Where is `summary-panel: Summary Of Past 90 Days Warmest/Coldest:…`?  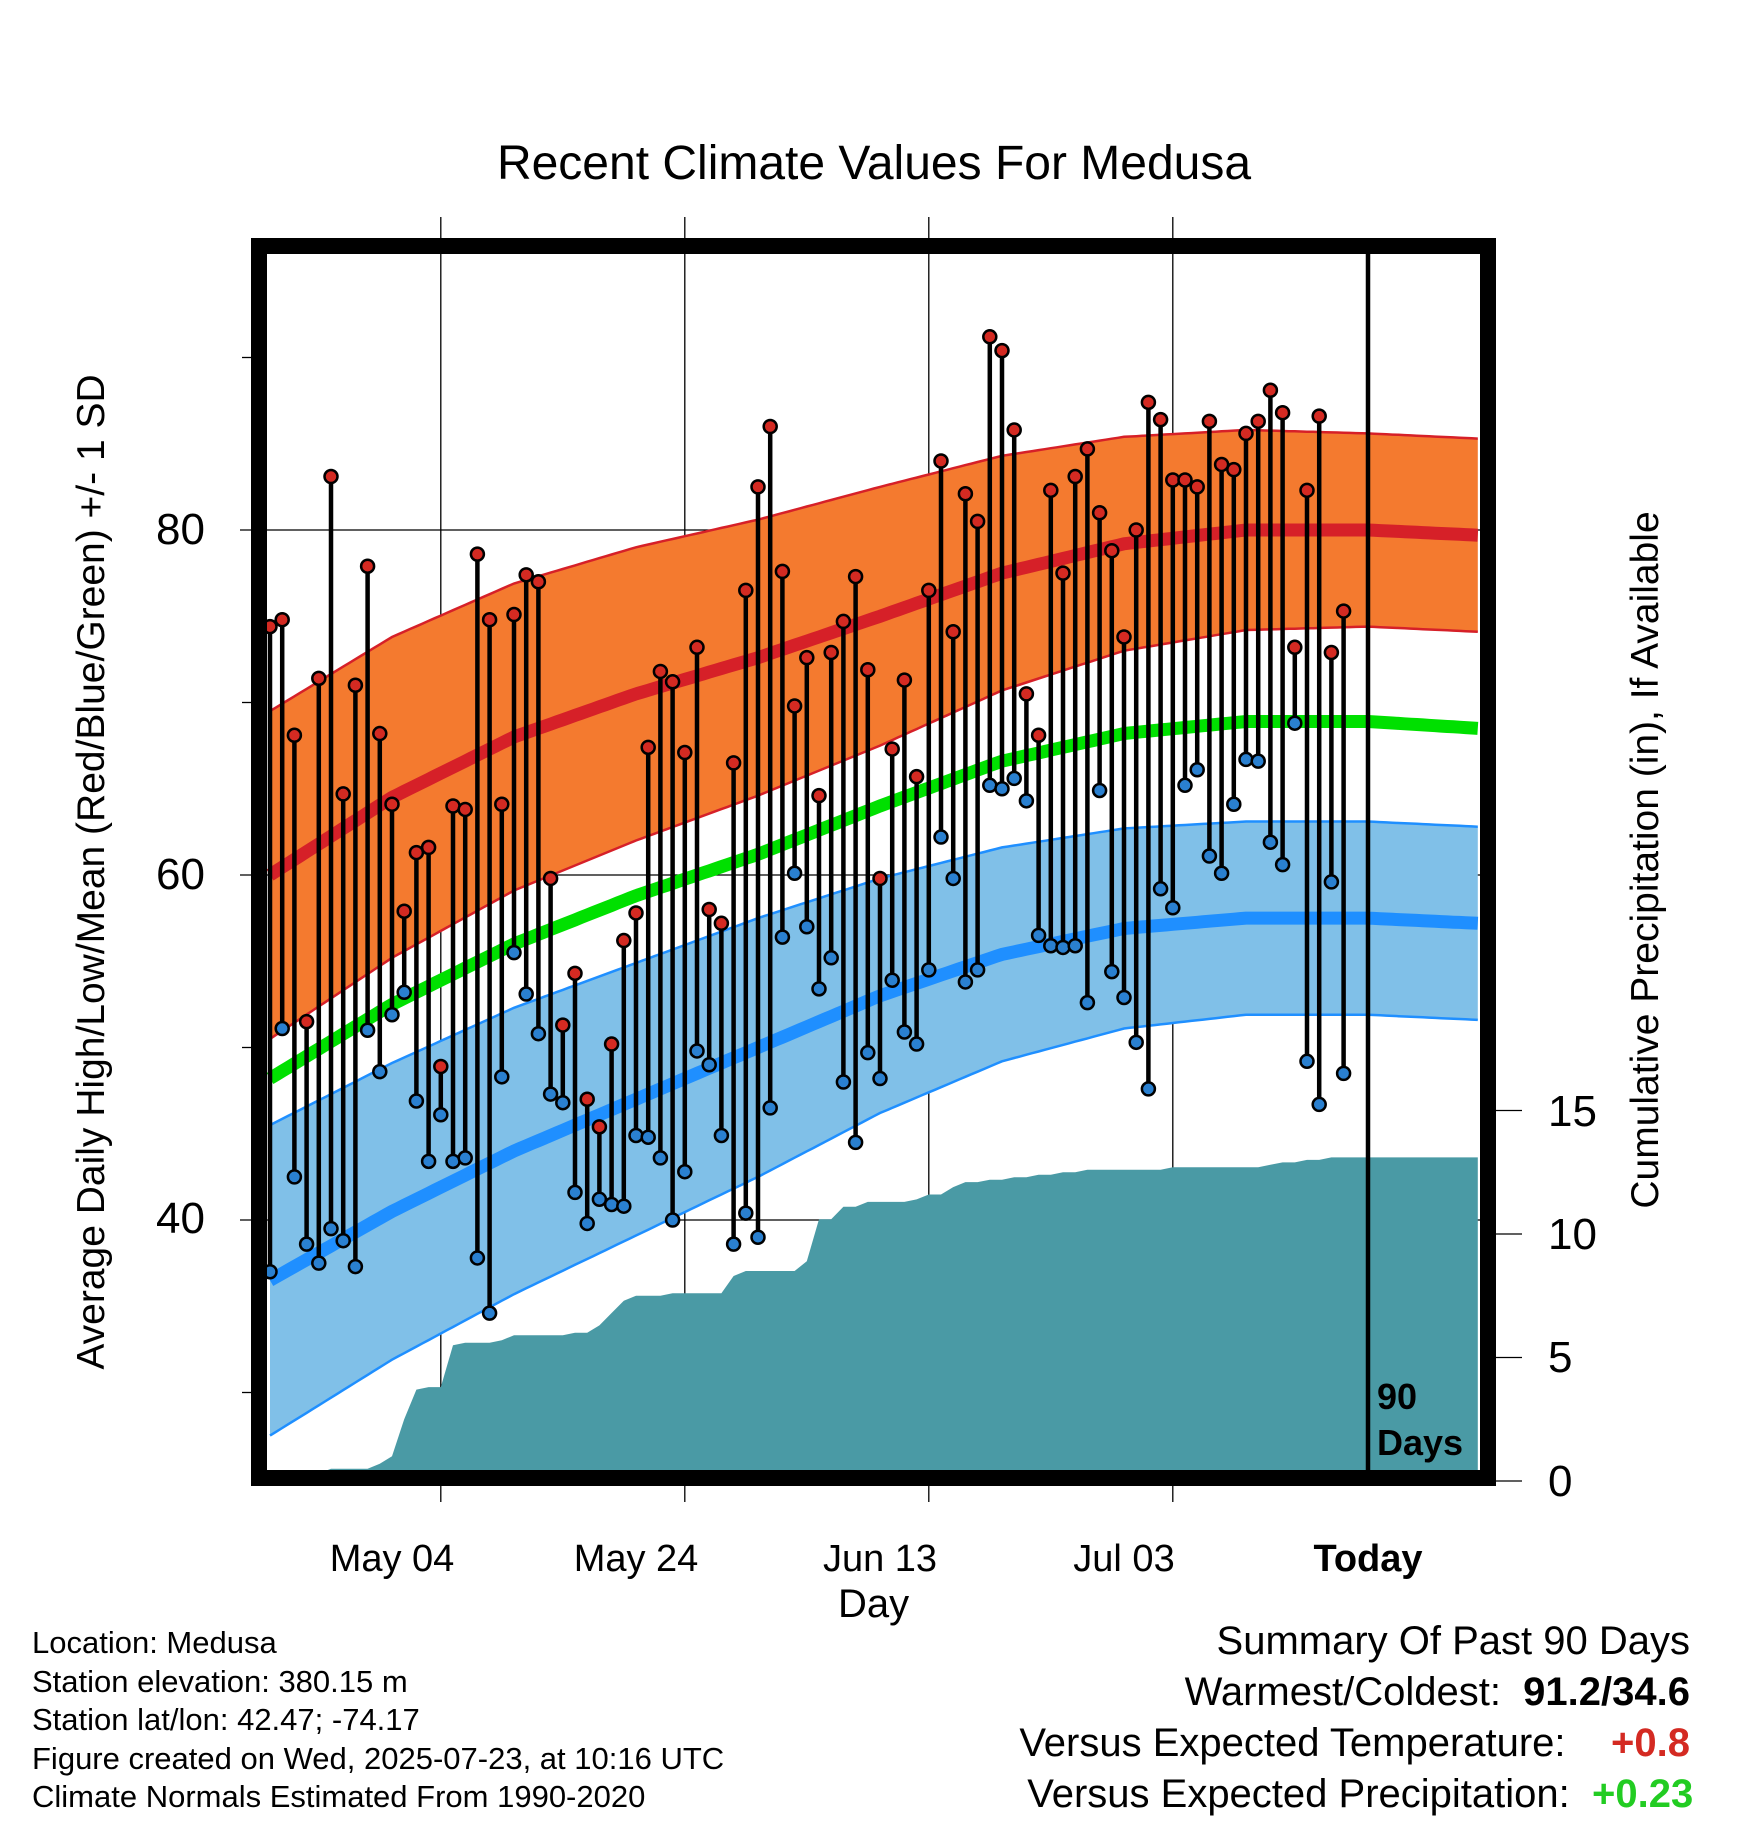 summary-panel: Summary Of Past 90 Days Warmest/Coldest:… is located at coordinates (1356, 1718).